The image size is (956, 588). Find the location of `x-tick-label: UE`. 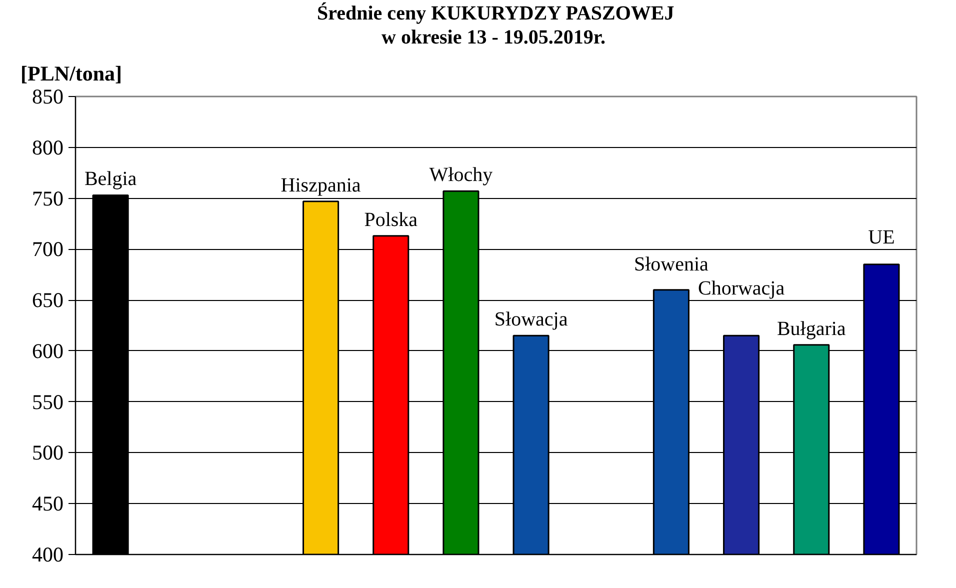

x-tick-label: UE is located at coordinates (881, 237).